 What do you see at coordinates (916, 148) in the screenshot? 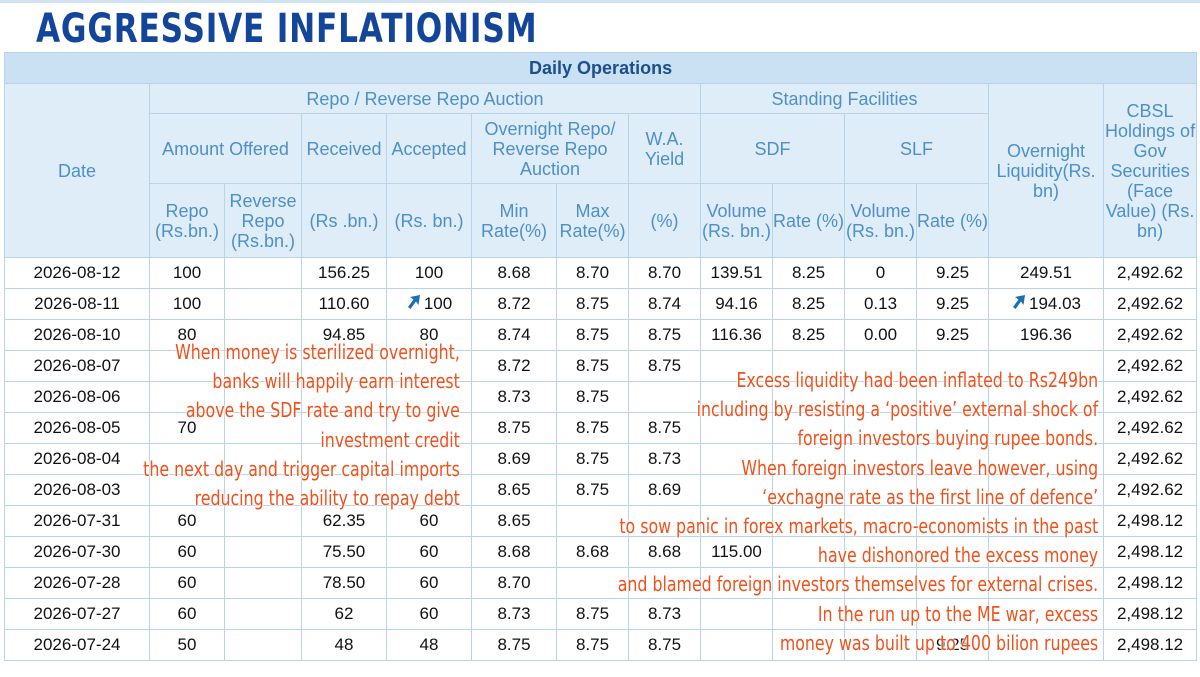
I see `col-slf: SLF` at bounding box center [916, 148].